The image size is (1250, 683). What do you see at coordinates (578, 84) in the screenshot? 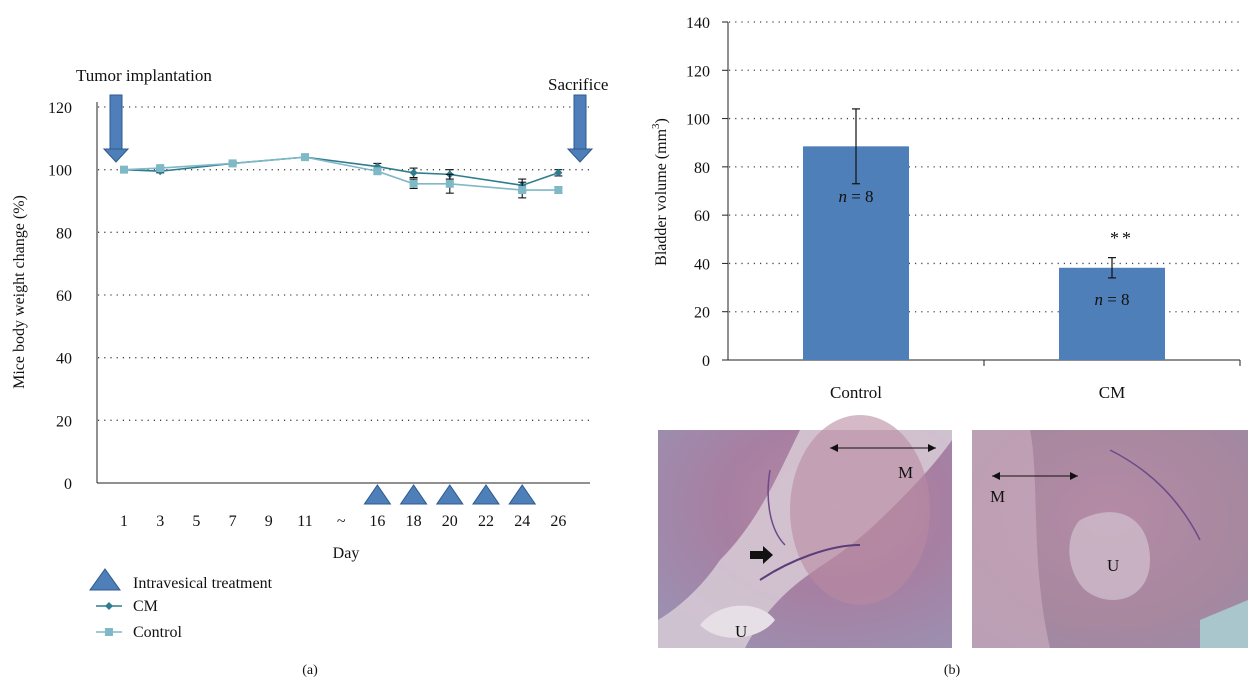
I see `sacrifice-label: Sacrifice` at bounding box center [578, 84].